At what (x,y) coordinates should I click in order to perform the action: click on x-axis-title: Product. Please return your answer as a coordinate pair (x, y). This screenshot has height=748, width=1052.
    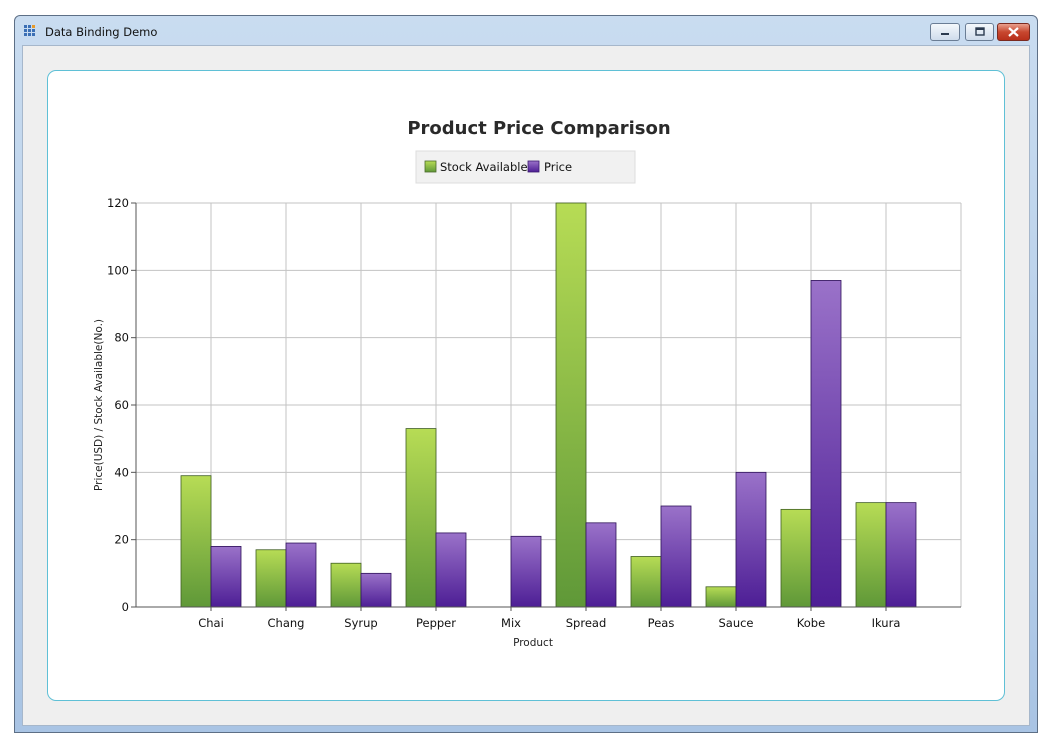
    Looking at the image, I should click on (533, 643).